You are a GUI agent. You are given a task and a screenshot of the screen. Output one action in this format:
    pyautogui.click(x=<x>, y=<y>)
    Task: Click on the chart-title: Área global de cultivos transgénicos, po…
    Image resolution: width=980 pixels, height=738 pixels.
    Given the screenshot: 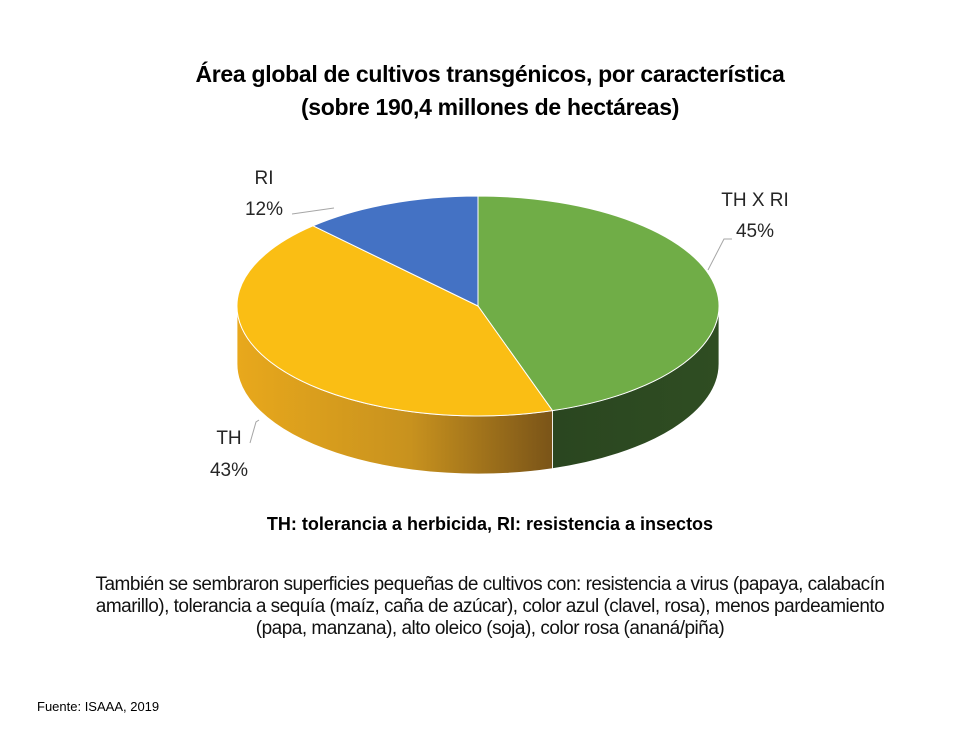 What is the action you would take?
    pyautogui.click(x=490, y=91)
    